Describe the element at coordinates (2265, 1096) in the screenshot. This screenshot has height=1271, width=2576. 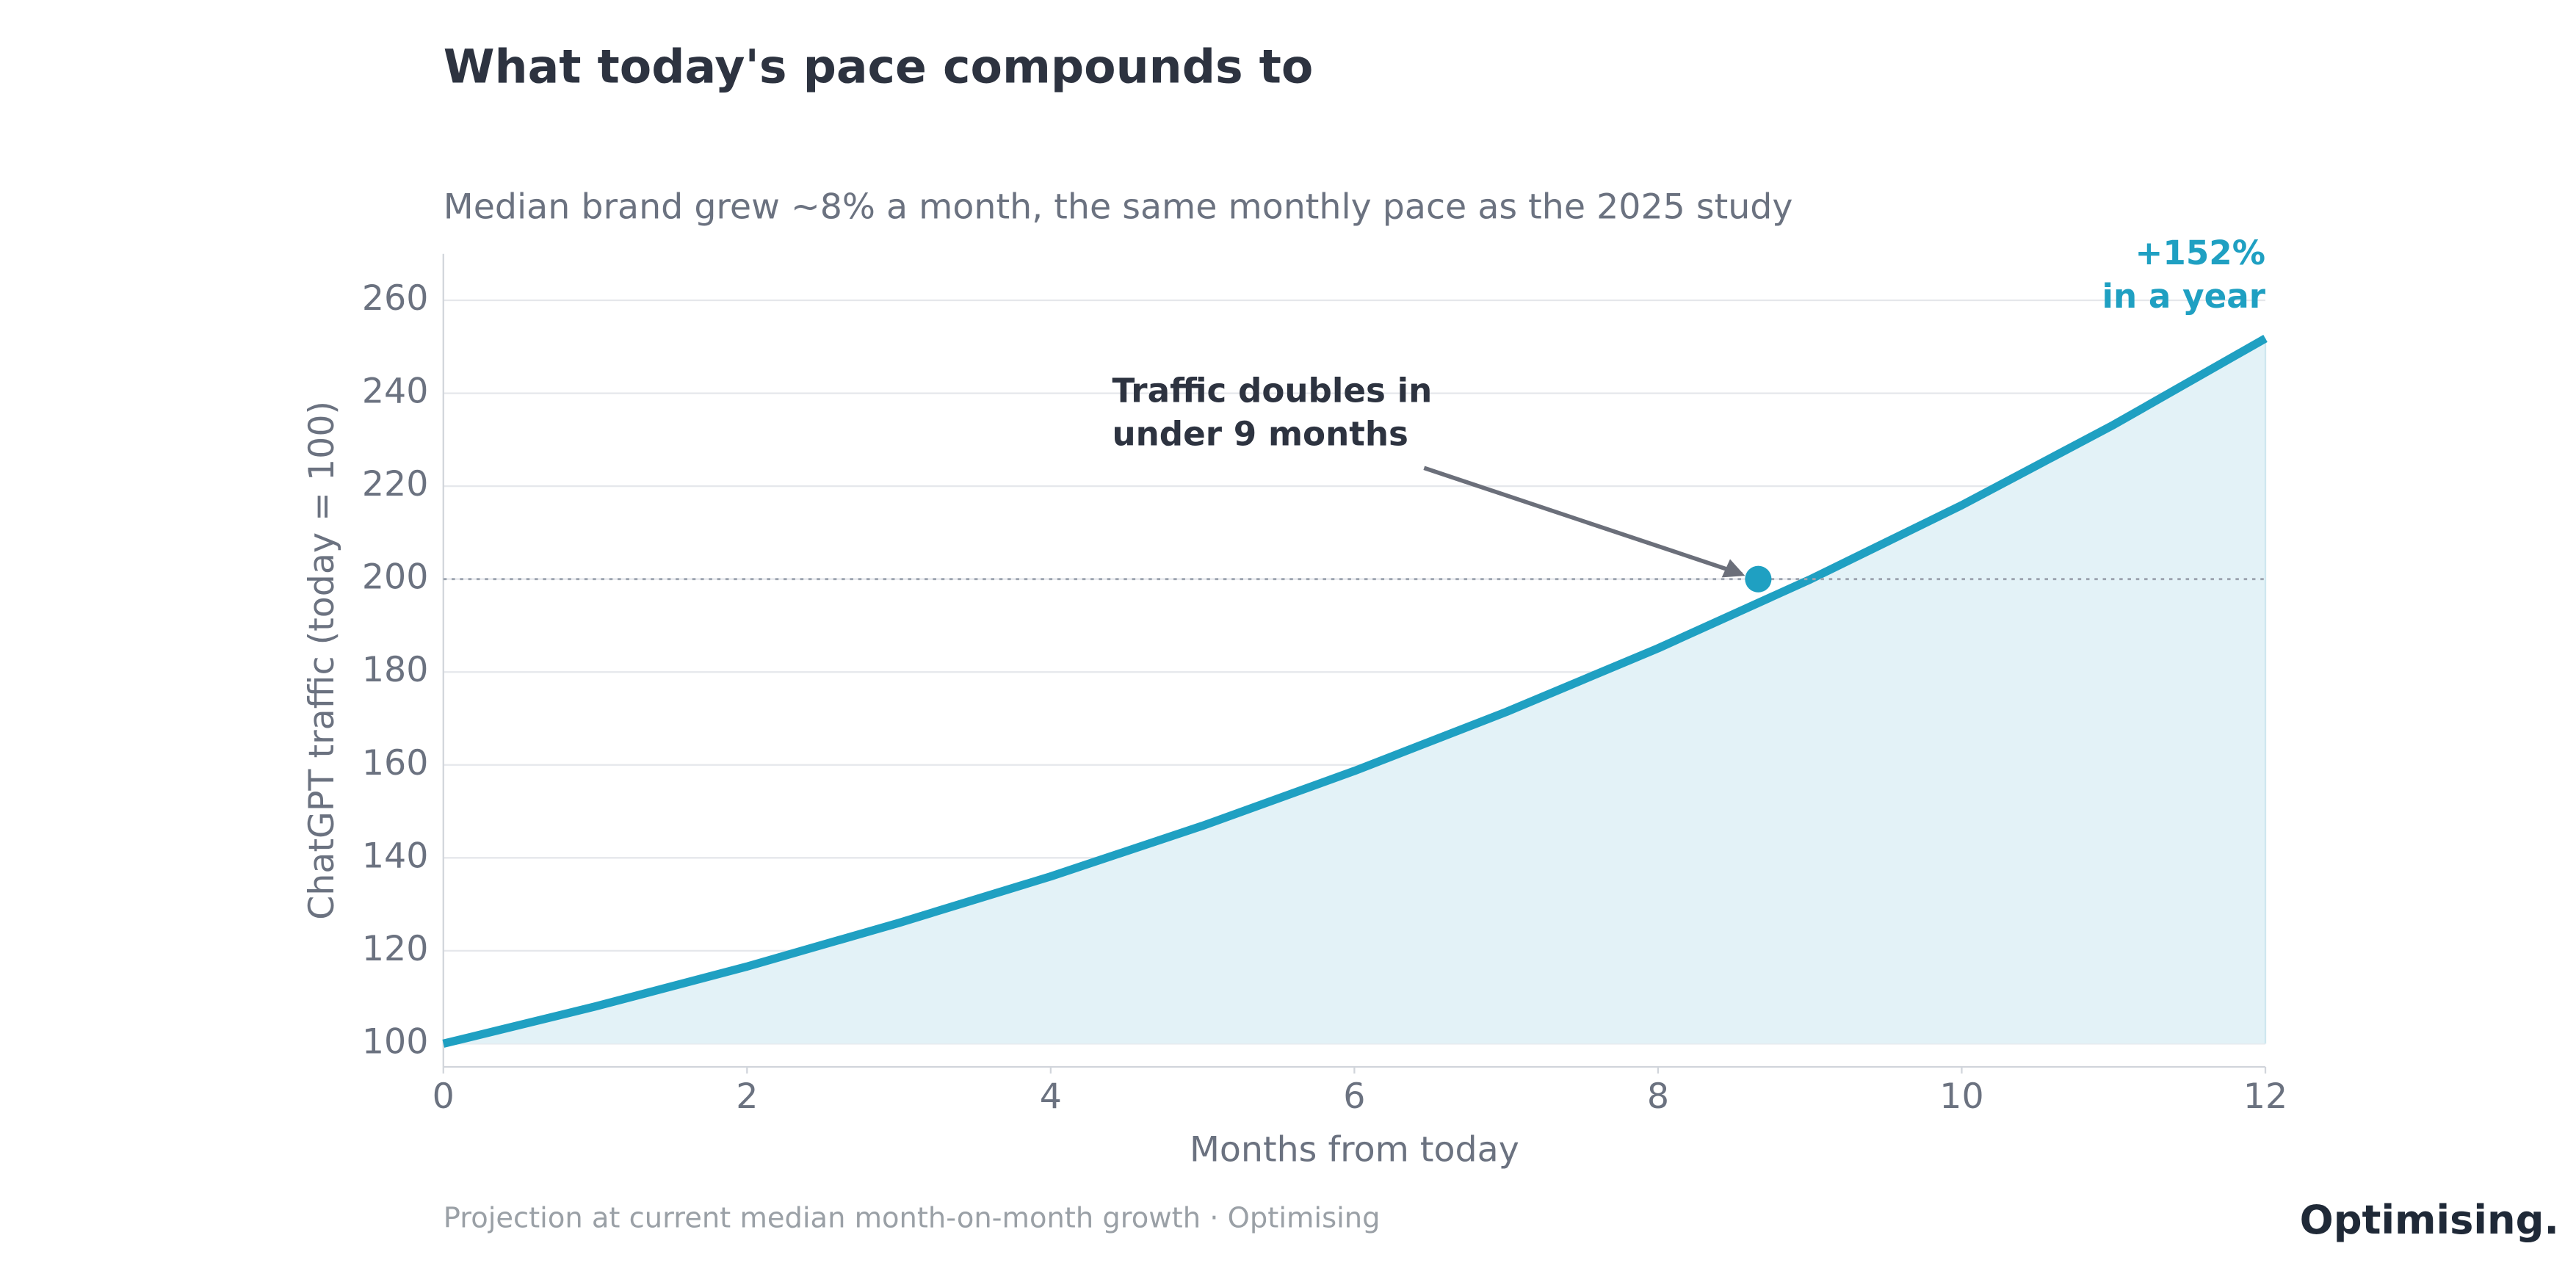
I see `x-tick-label: 12` at that location.